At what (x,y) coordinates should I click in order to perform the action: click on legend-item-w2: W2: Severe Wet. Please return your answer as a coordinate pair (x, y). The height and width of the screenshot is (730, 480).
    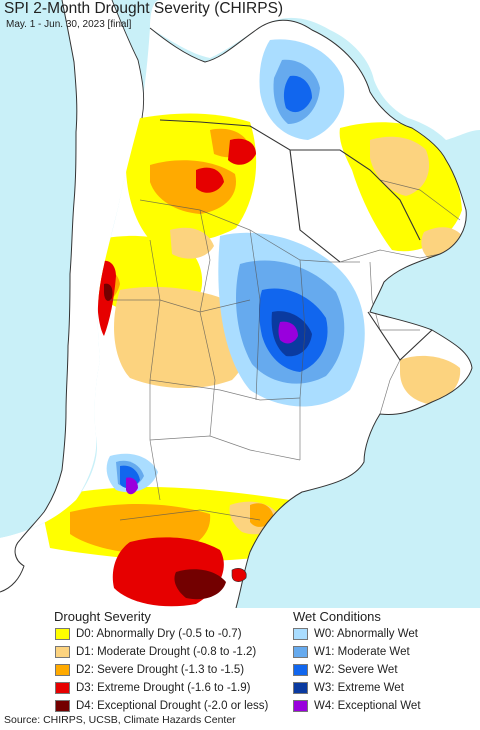
    Looking at the image, I should click on (345, 670).